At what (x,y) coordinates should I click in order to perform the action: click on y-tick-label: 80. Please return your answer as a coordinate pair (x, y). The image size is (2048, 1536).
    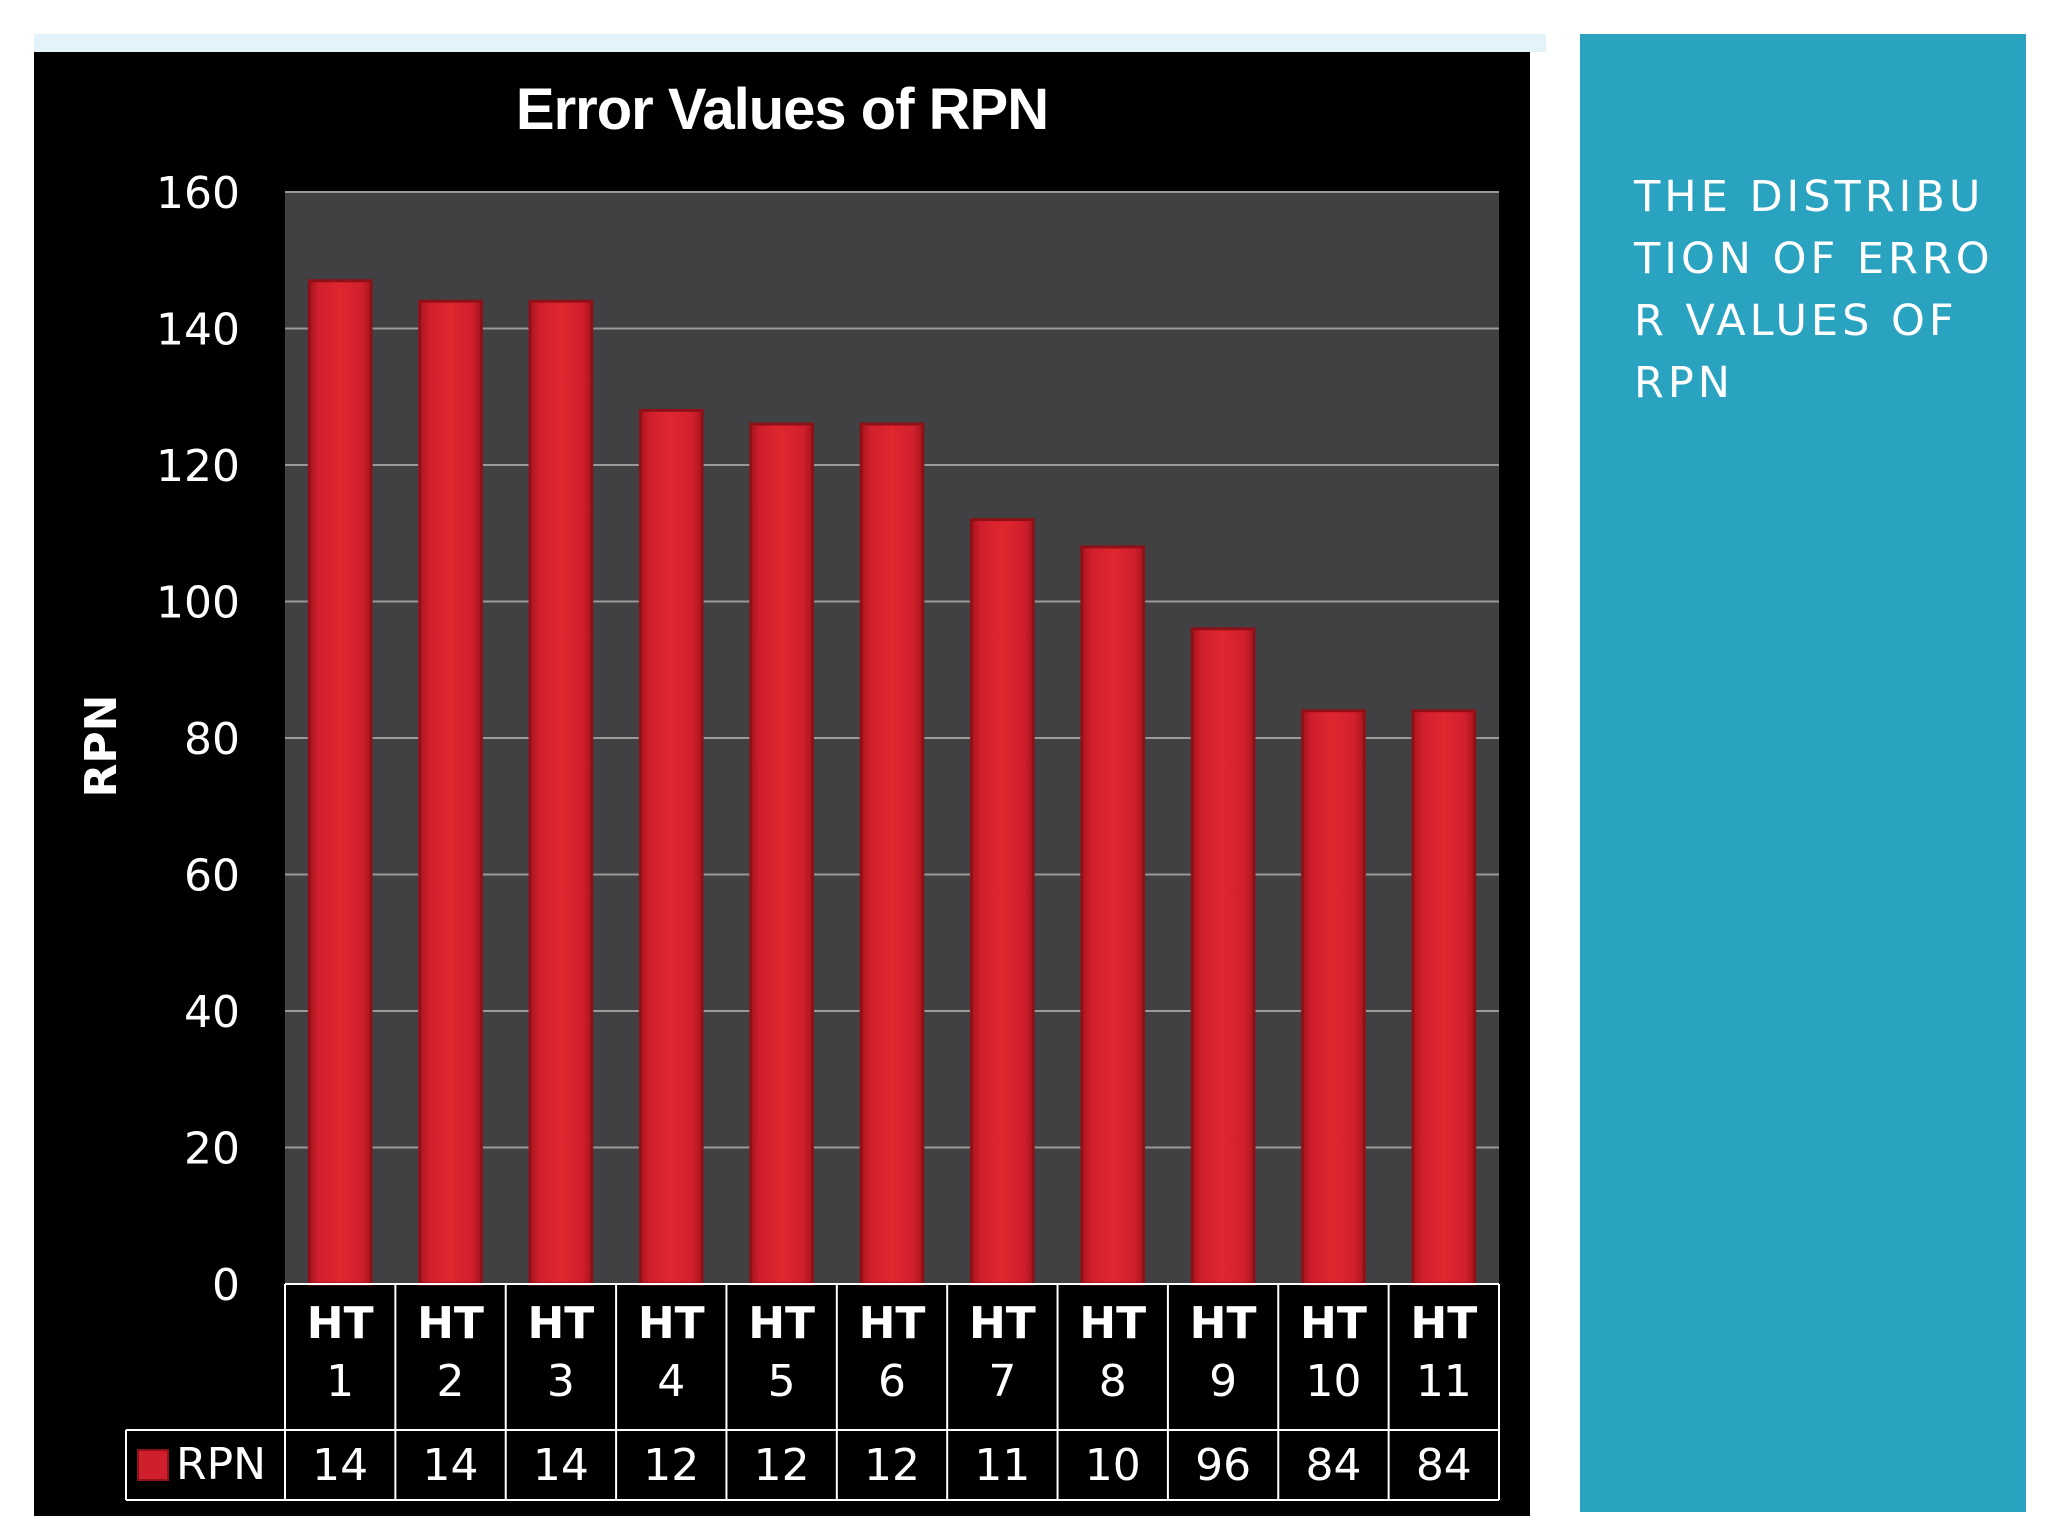
    Looking at the image, I should click on (212, 739).